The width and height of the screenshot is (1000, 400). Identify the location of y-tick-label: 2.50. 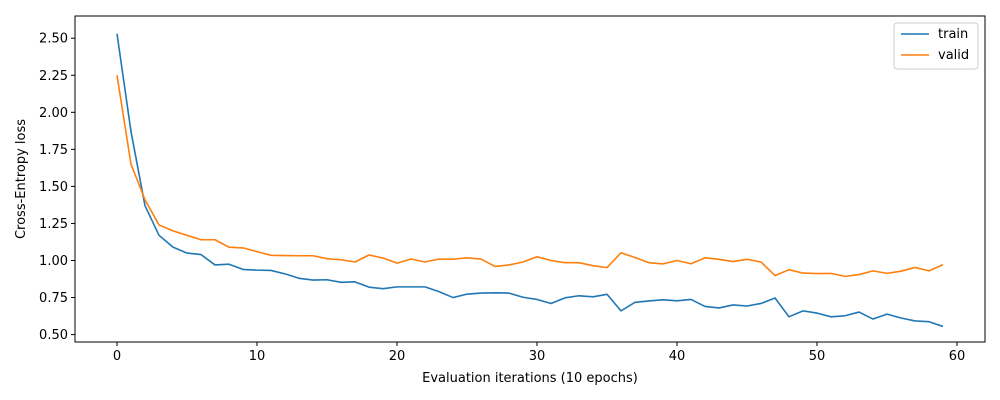
(53, 39).